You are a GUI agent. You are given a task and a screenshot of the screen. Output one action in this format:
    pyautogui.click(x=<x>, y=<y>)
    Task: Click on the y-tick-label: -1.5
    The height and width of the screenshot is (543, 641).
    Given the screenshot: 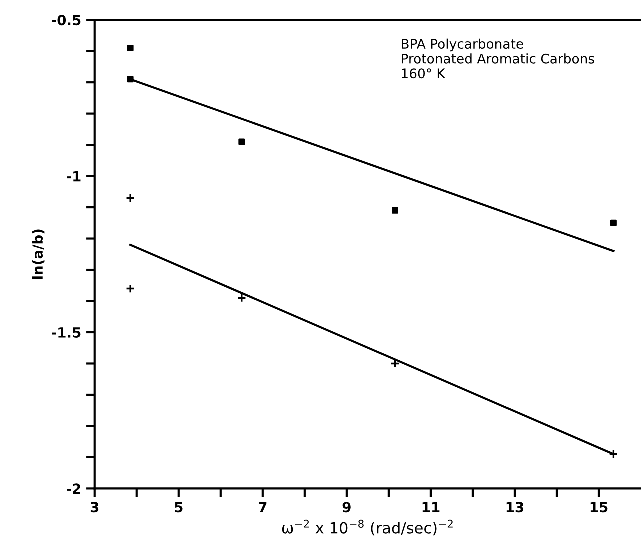 What is the action you would take?
    pyautogui.click(x=66, y=333)
    